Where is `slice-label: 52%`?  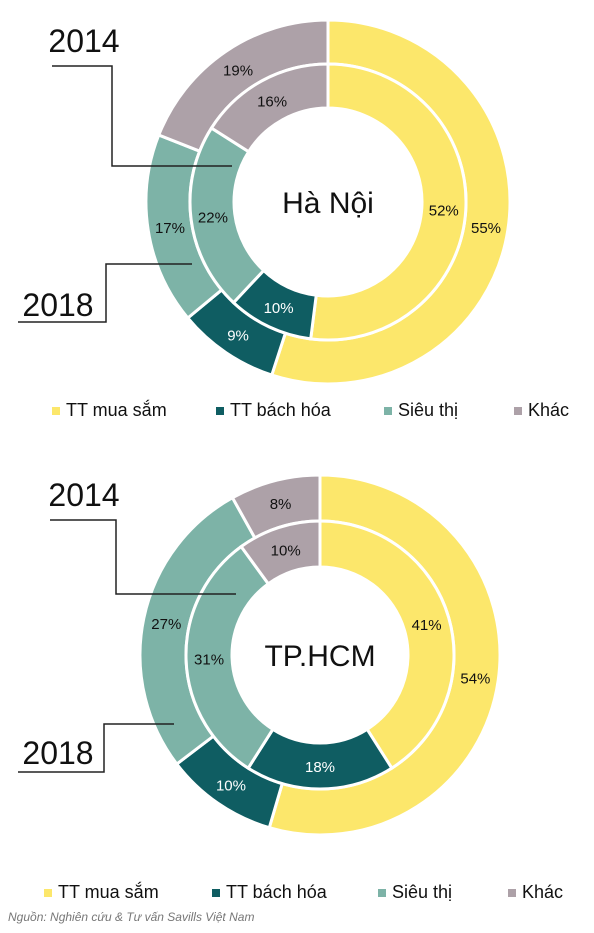 slice-label: 52% is located at coordinates (444, 210).